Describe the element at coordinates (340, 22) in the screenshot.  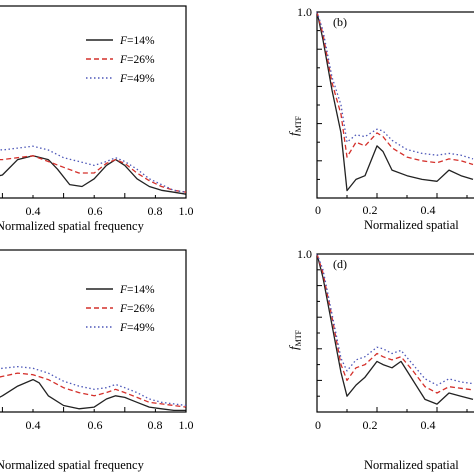
I see `panel-label: (b)` at that location.